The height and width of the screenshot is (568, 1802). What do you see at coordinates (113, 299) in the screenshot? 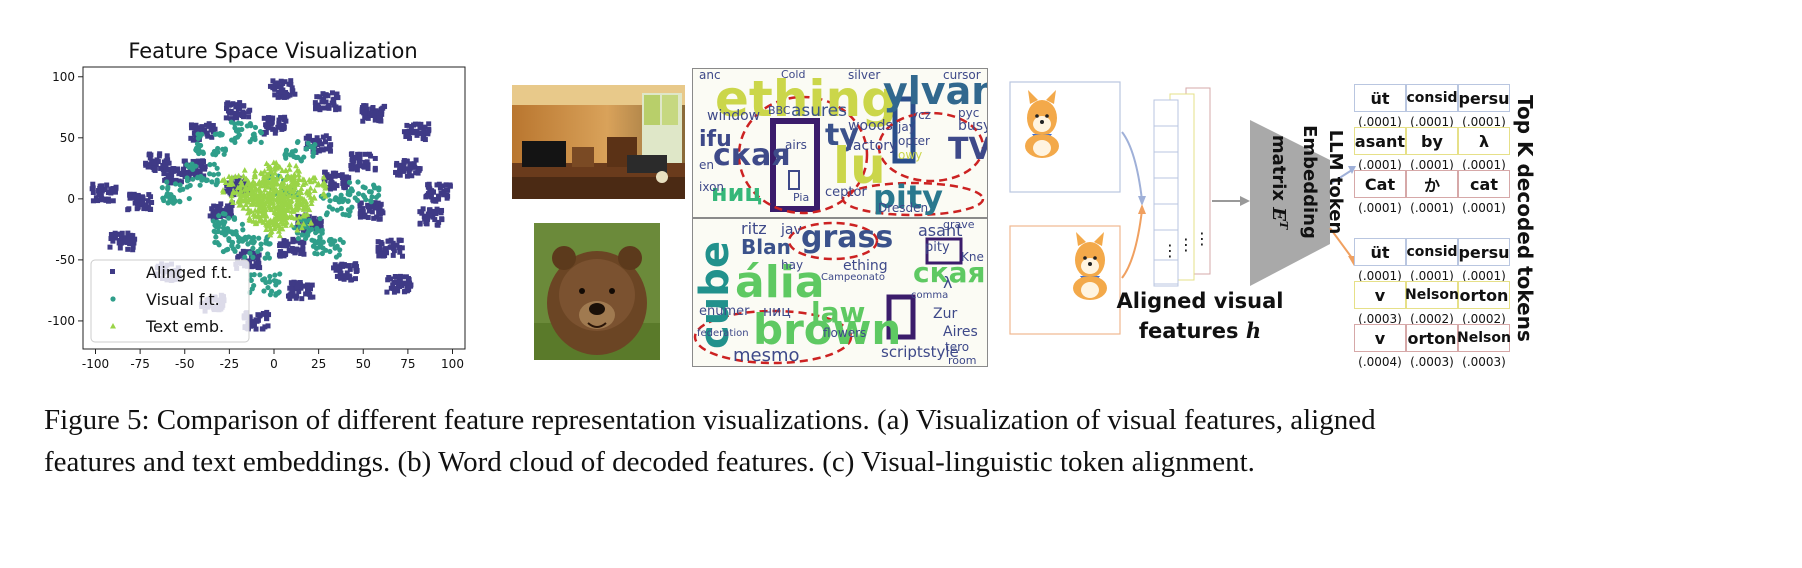
I see `legend-marker-circle` at bounding box center [113, 299].